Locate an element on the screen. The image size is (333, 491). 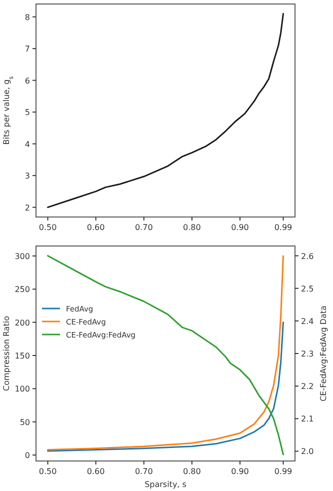
y-tick-label: 300 is located at coordinates (22, 256).